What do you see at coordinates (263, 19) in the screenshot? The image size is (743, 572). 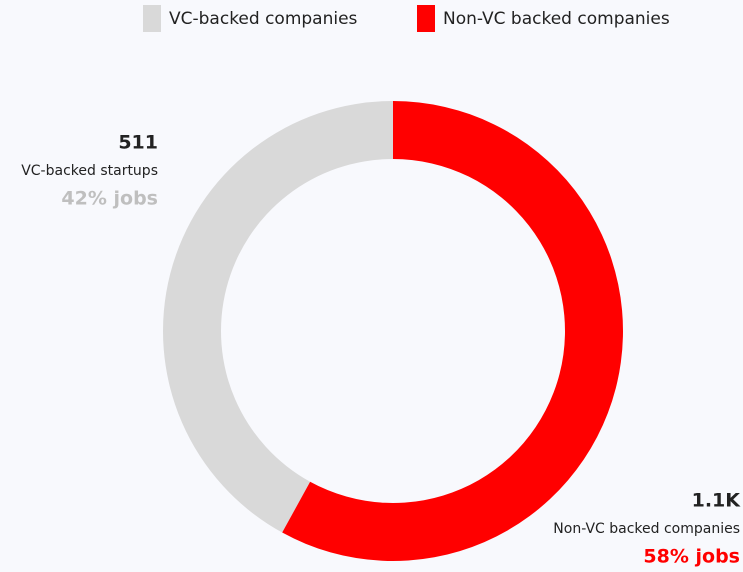 I see `legend-label: VC-backed companies` at bounding box center [263, 19].